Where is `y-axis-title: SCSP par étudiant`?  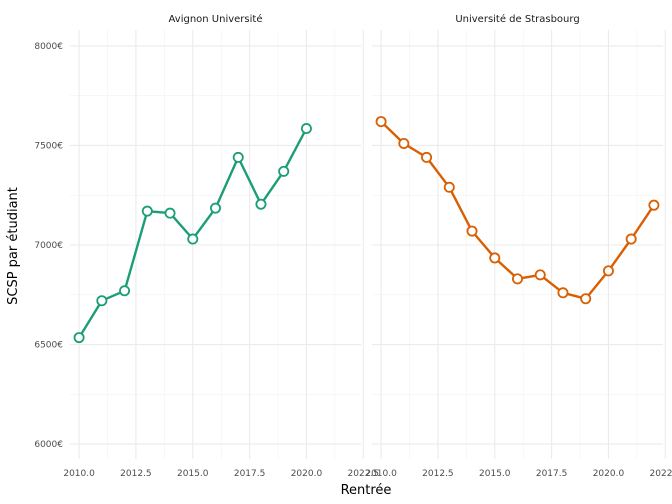 y-axis-title: SCSP par étudiant is located at coordinates (13, 246).